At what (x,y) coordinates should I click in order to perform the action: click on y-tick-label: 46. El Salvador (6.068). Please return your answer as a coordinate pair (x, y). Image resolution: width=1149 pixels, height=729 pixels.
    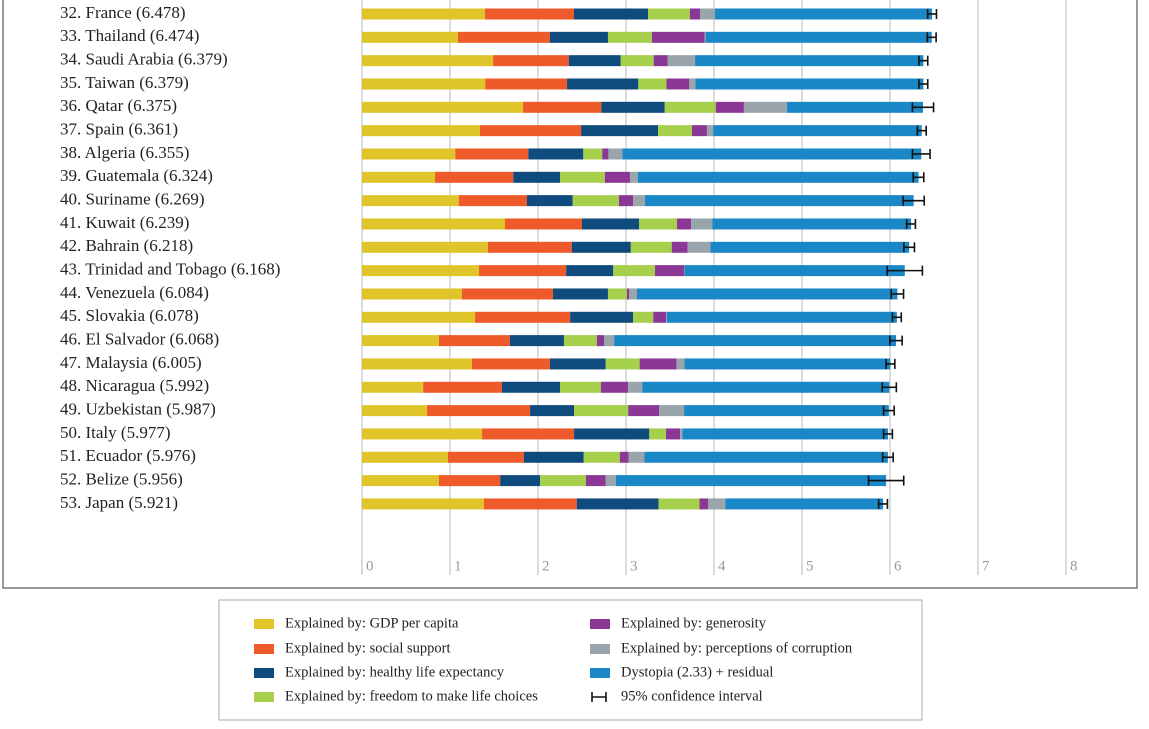
    Looking at the image, I should click on (139, 339).